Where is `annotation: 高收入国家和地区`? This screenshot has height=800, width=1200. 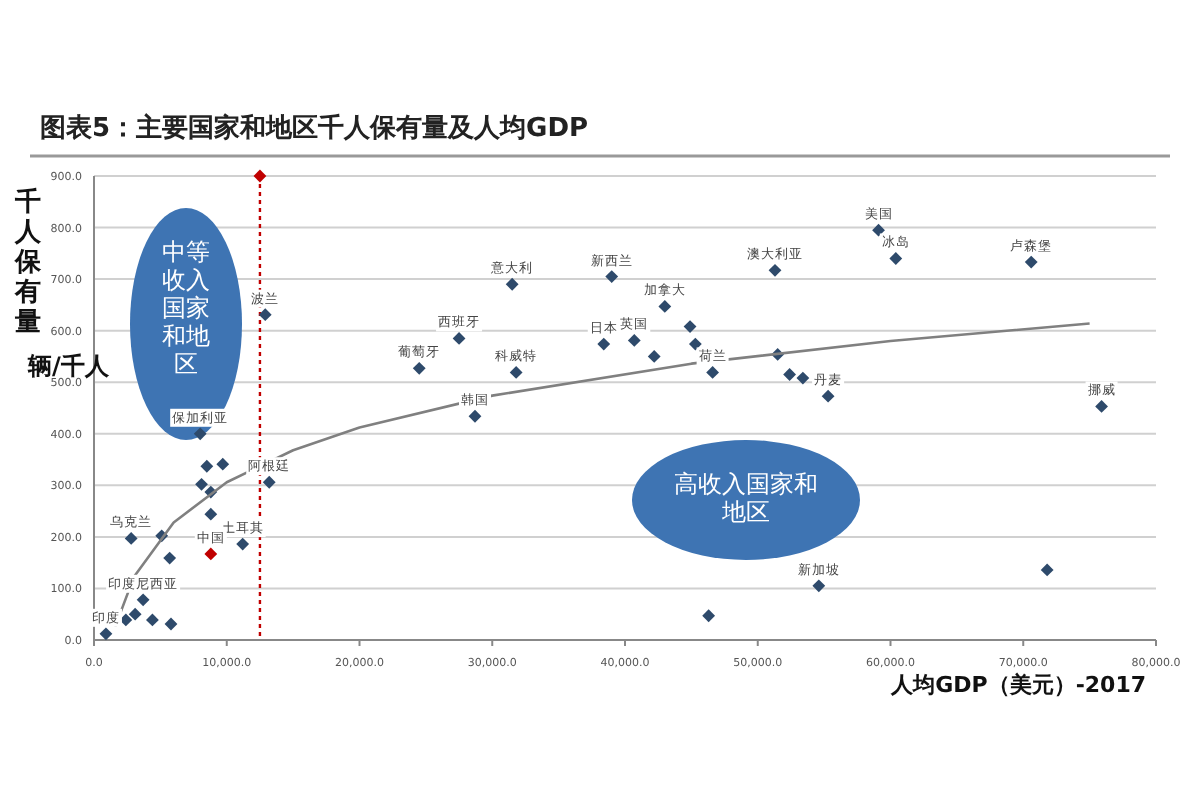 annotation: 高收入国家和地区 is located at coordinates (746, 498).